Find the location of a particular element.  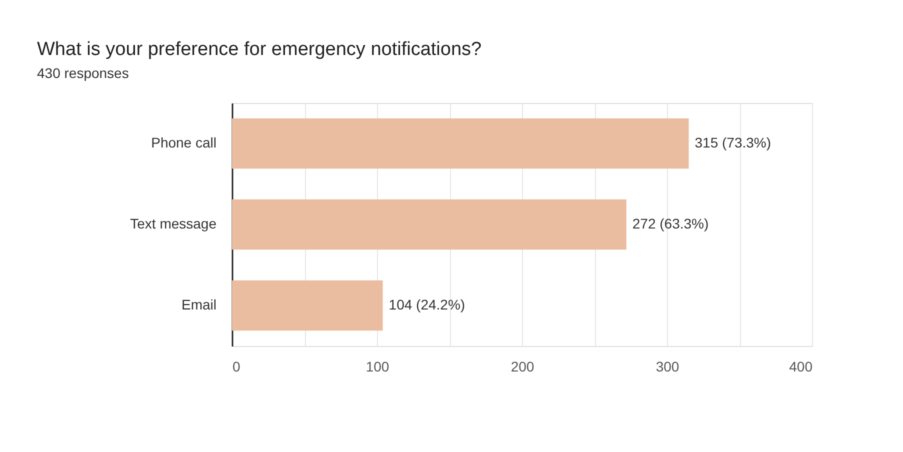

chart-title: What is your preference for emergency notifications? is located at coordinates (259, 49).